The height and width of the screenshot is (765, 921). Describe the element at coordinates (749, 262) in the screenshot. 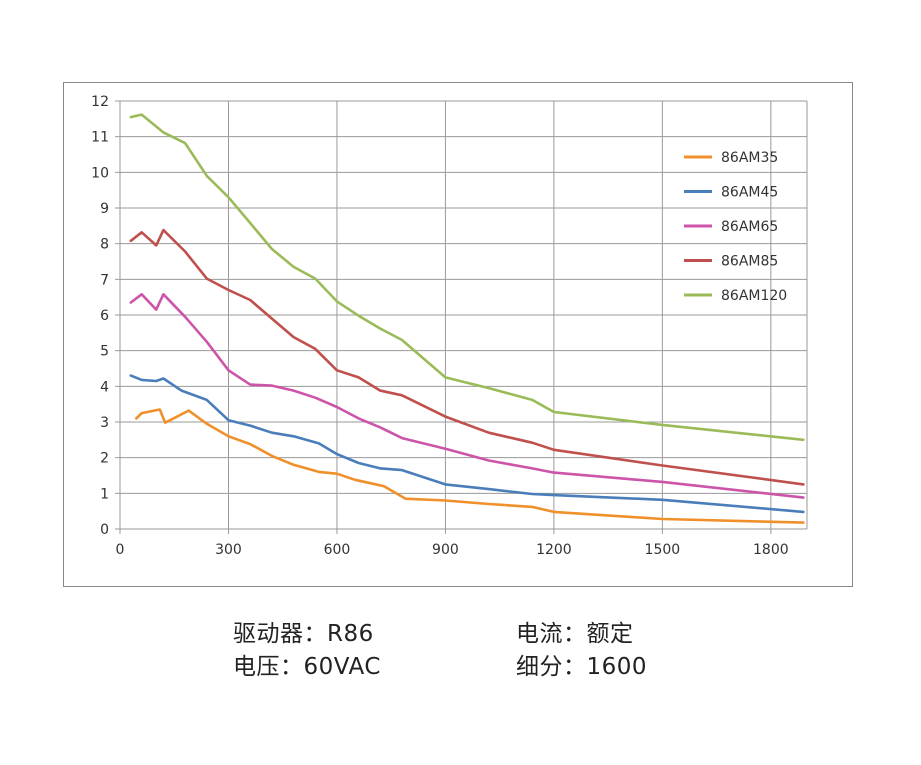

I see `legend-label-86AM85: 86AM85` at that location.